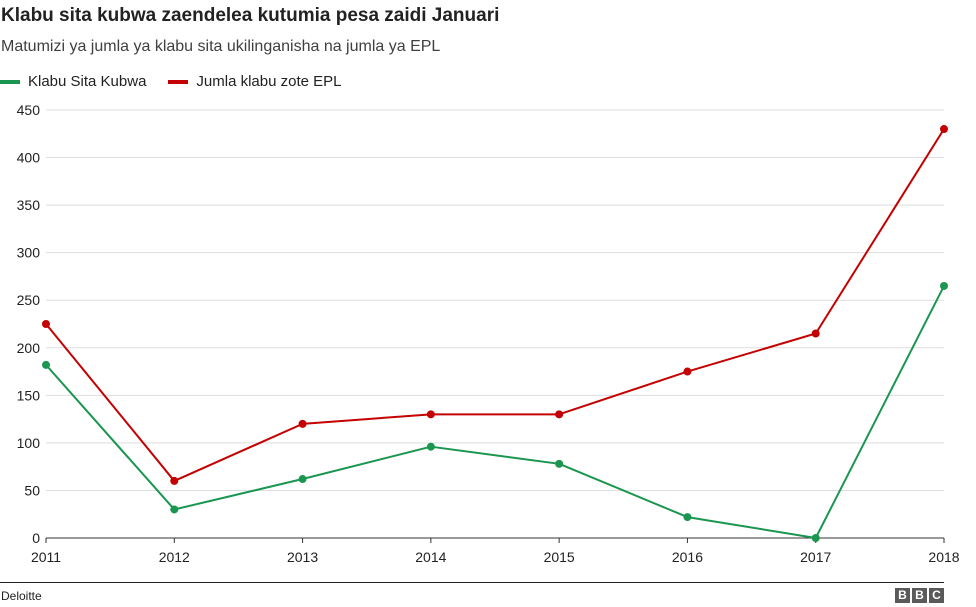 The width and height of the screenshot is (976, 607). Describe the element at coordinates (944, 129) in the screenshot. I see `series-1-point-2018` at that location.